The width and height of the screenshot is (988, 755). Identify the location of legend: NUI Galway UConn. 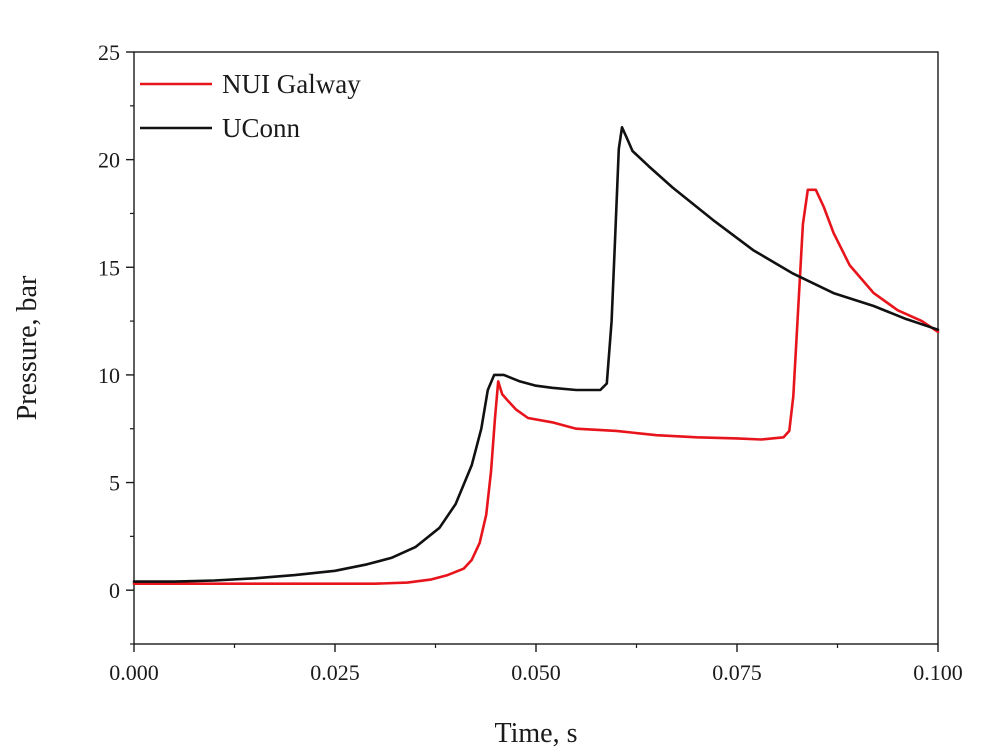
(250, 106).